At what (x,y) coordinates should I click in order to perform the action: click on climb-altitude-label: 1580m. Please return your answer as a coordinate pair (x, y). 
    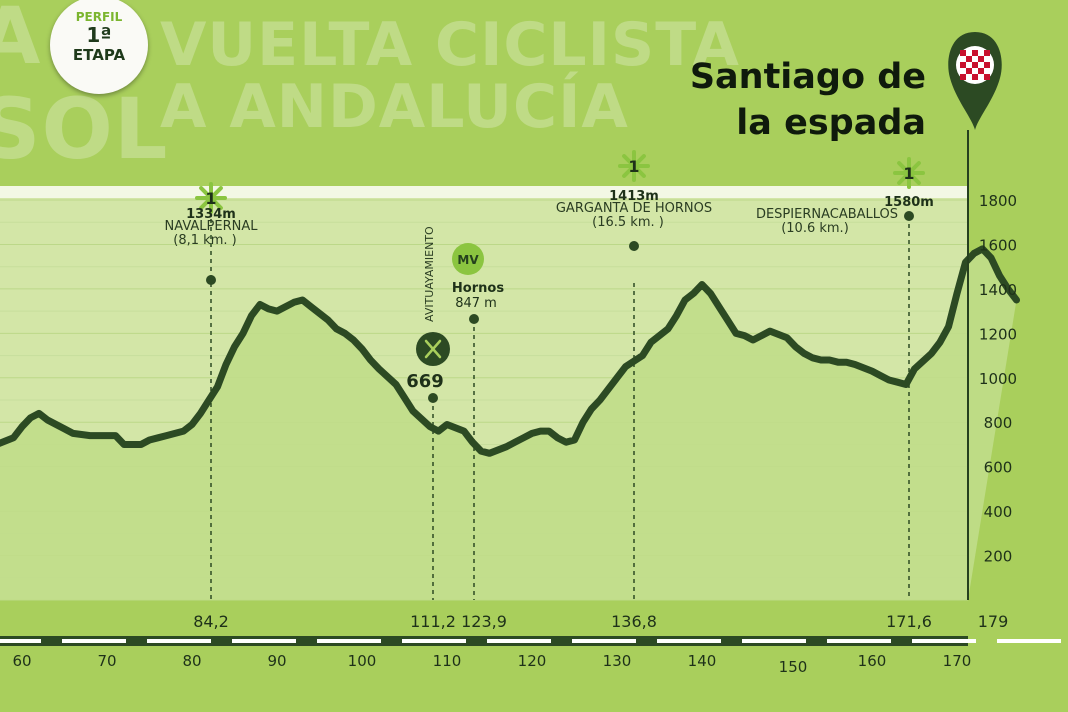
    Looking at the image, I should click on (909, 202).